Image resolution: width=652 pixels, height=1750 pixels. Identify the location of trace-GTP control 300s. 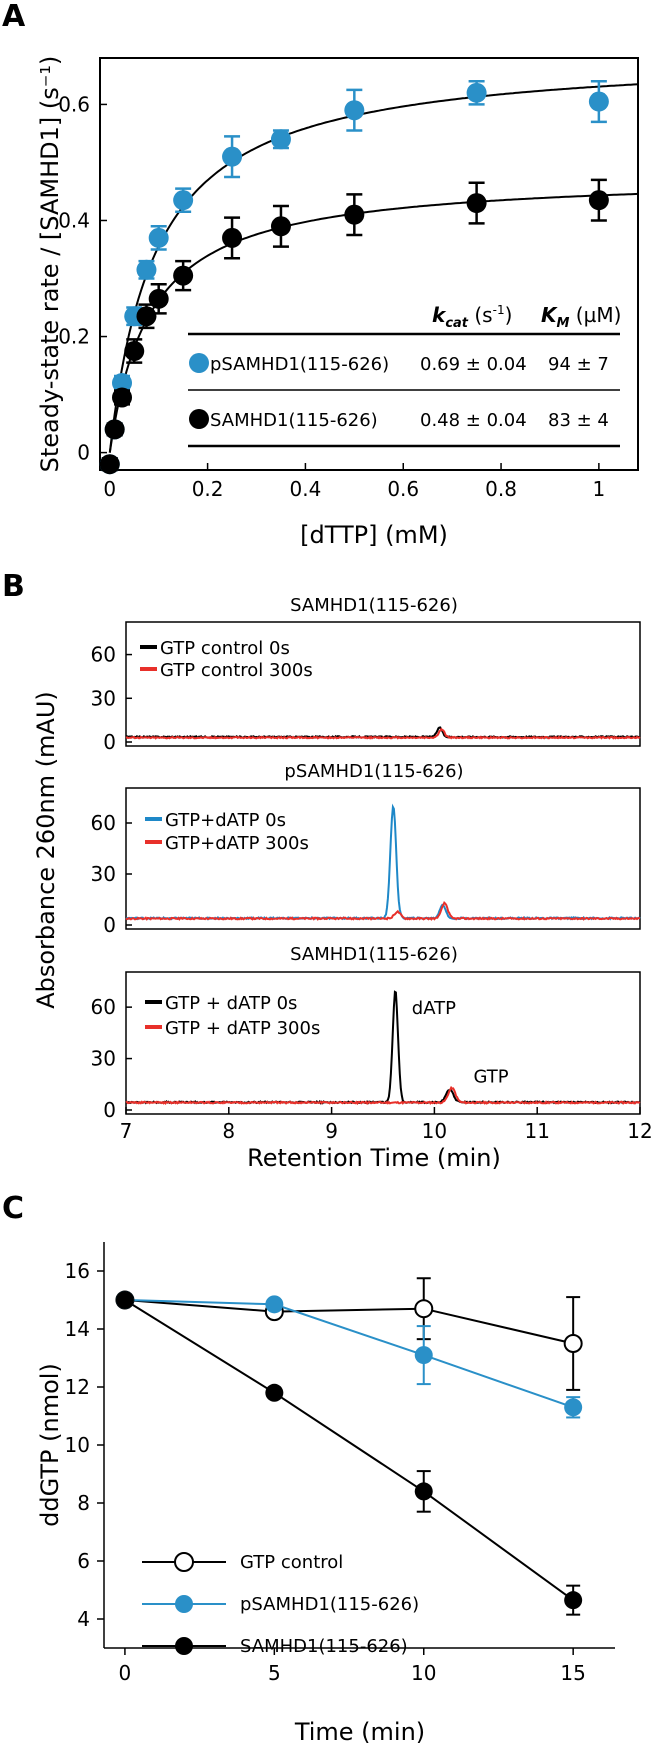
(383, 733).